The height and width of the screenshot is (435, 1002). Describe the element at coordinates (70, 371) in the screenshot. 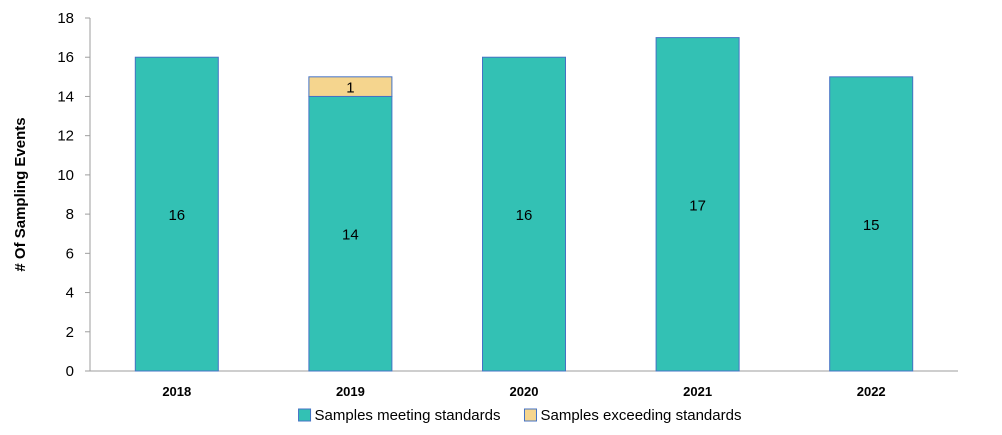

I see `y-tick-label: 0` at that location.